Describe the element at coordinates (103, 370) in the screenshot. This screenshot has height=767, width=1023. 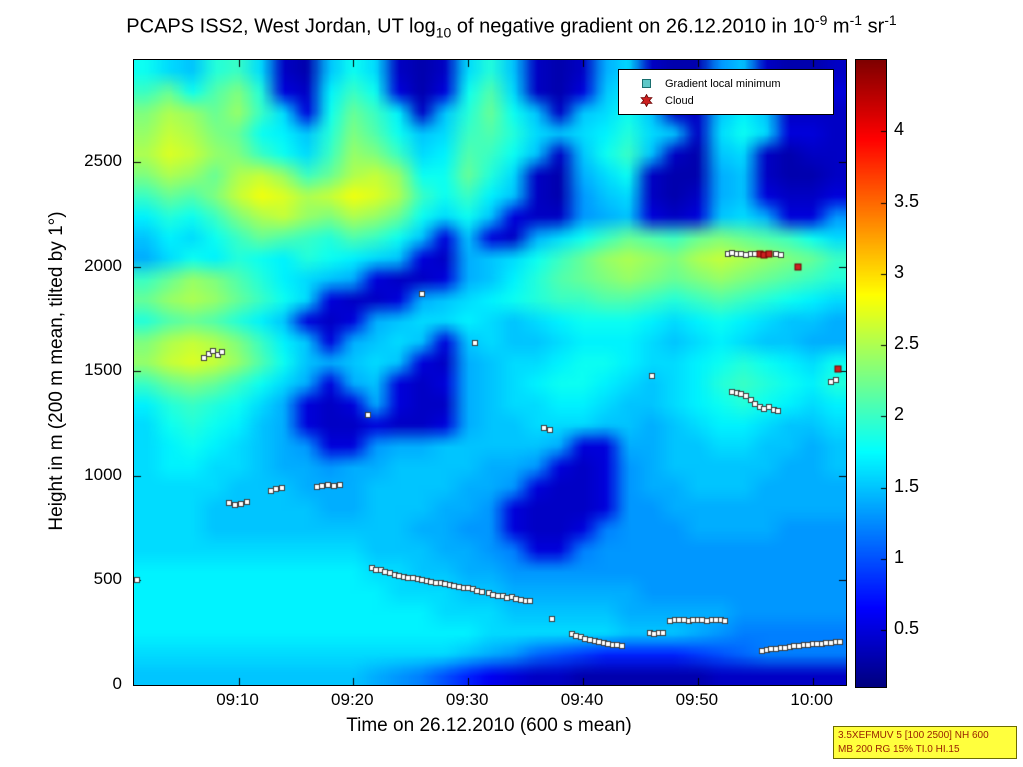
I see `y-tick-label: 1500` at that location.